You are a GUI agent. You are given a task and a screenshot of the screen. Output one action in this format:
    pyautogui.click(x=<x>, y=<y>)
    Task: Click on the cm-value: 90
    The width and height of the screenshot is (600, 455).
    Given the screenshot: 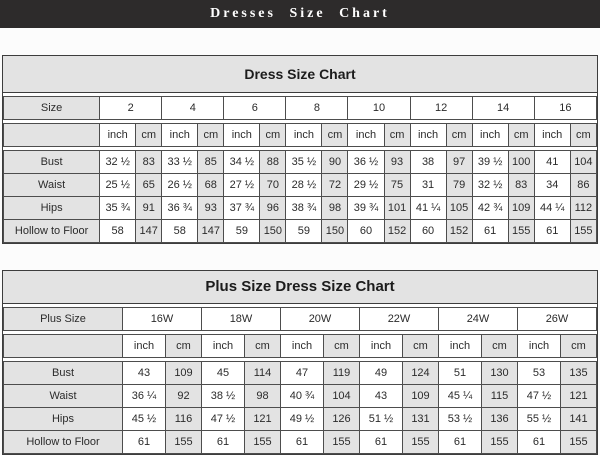 What is the action you would take?
    pyautogui.click(x=335, y=162)
    